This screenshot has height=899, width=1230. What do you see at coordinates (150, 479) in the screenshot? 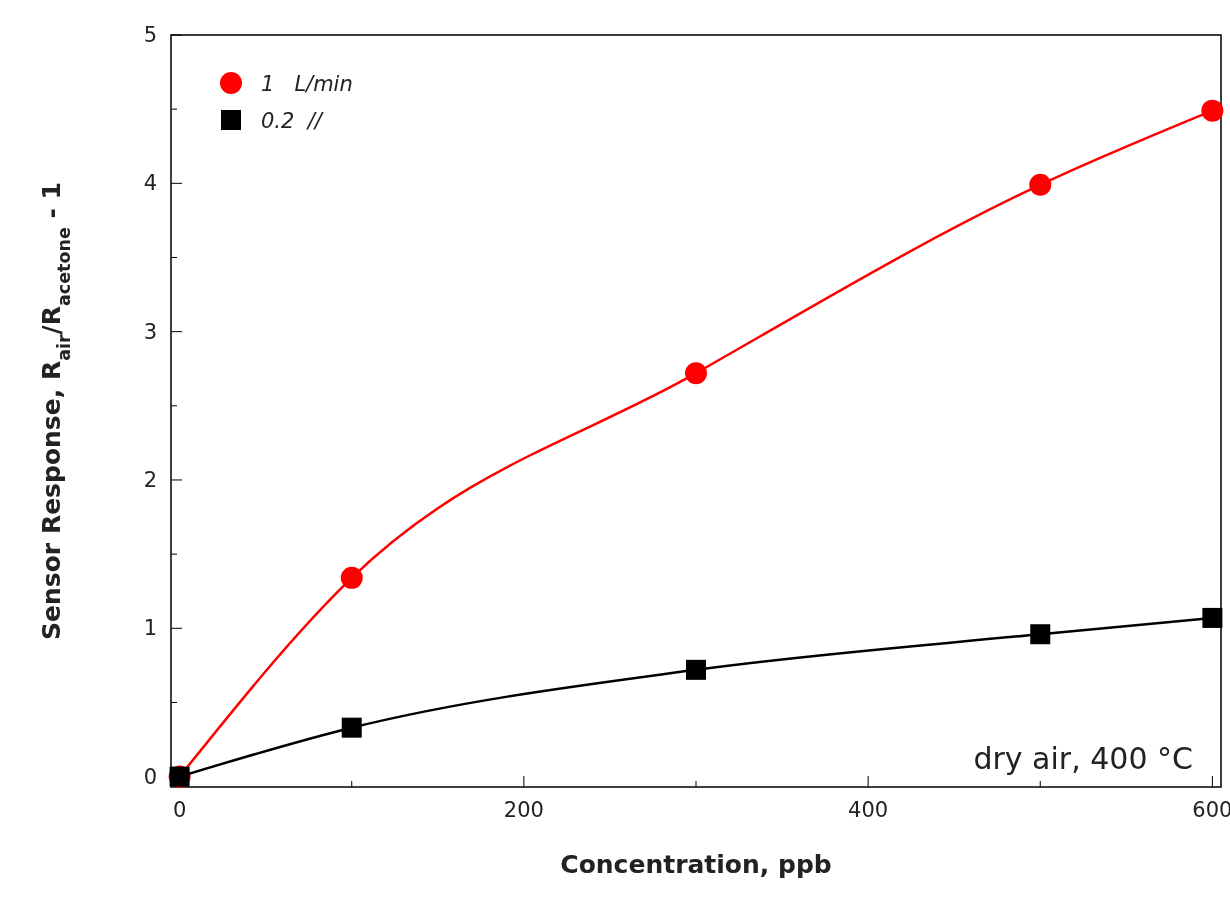
I see `y-tick-label: 2` at bounding box center [150, 479].